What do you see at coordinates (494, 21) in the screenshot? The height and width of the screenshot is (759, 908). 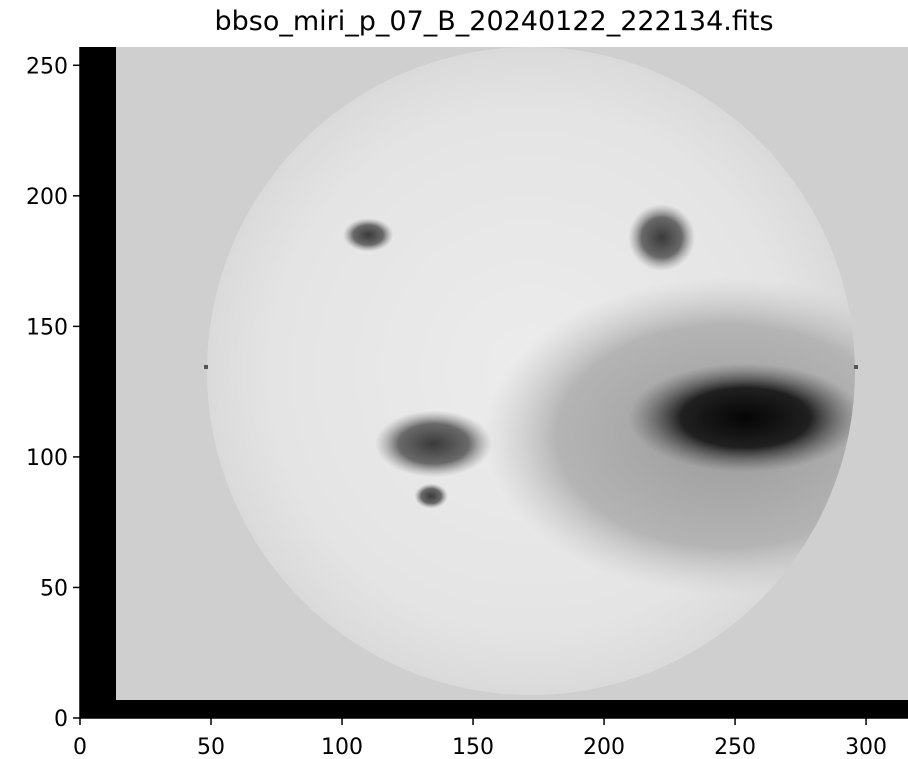 I see `plot-title: bbso_miri_p_07_B_20240122_222134.fits` at bounding box center [494, 21].